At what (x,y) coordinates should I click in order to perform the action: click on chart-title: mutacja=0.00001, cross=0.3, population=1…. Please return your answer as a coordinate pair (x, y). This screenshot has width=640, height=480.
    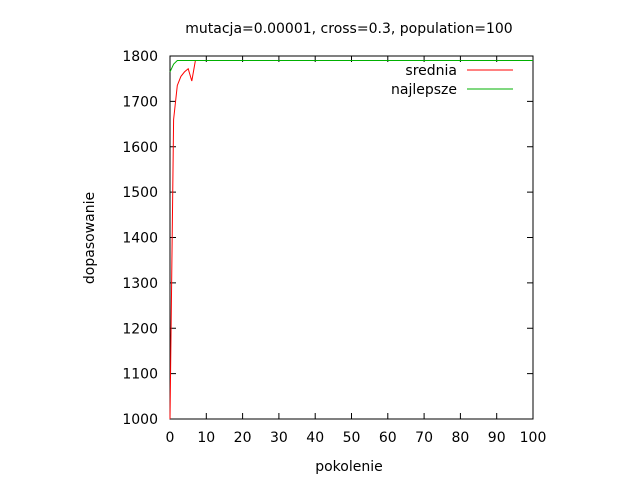
    Looking at the image, I should click on (348, 29).